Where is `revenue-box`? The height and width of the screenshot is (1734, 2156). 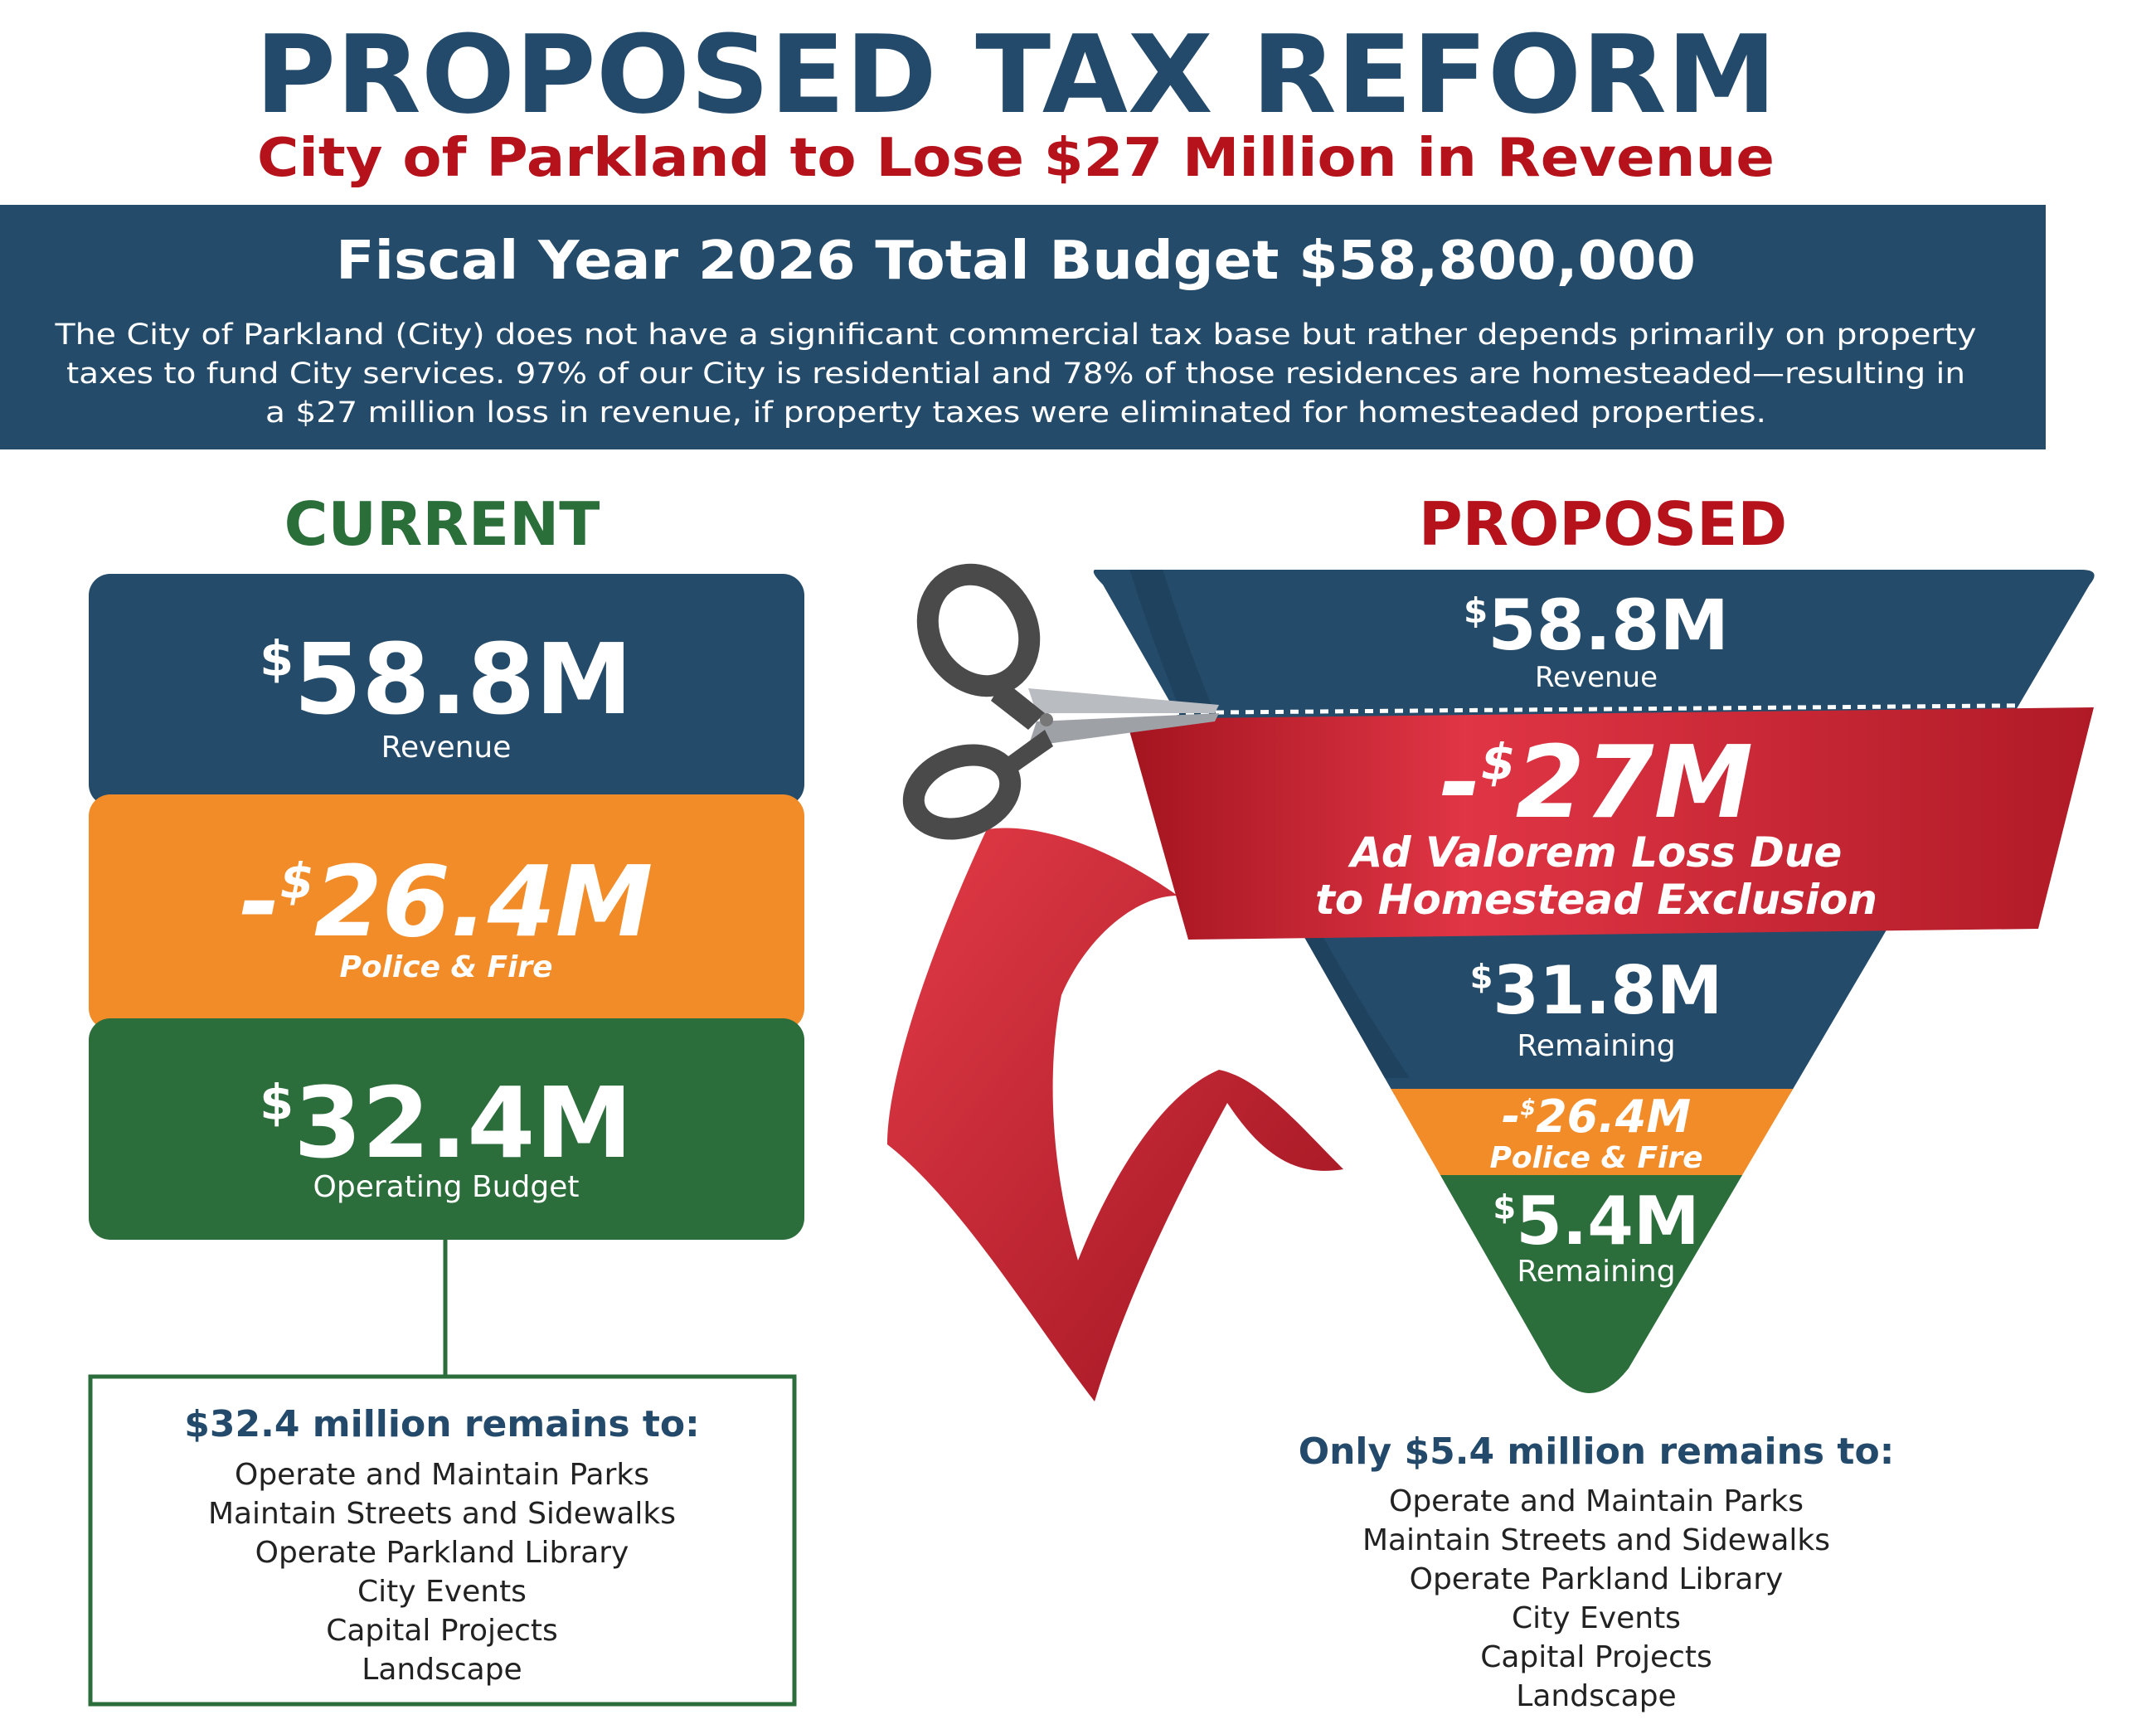 revenue-box is located at coordinates (446, 690).